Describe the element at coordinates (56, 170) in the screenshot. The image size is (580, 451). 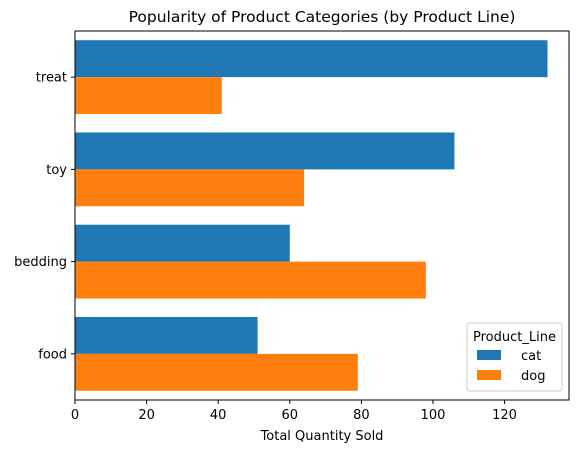
I see `y-tick-label-toy: toy` at that location.